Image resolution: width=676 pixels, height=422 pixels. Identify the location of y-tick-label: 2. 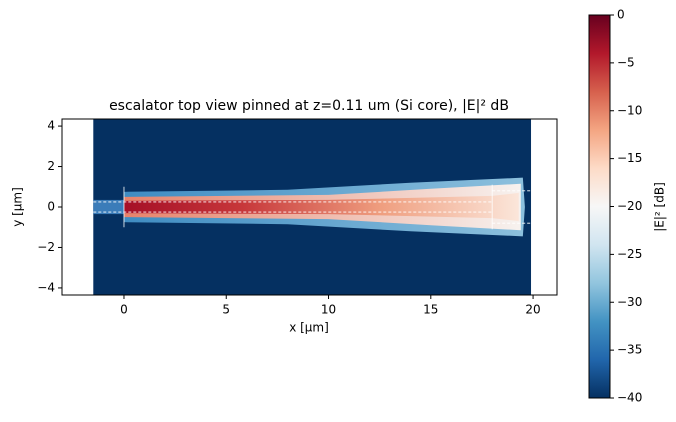
(51, 166).